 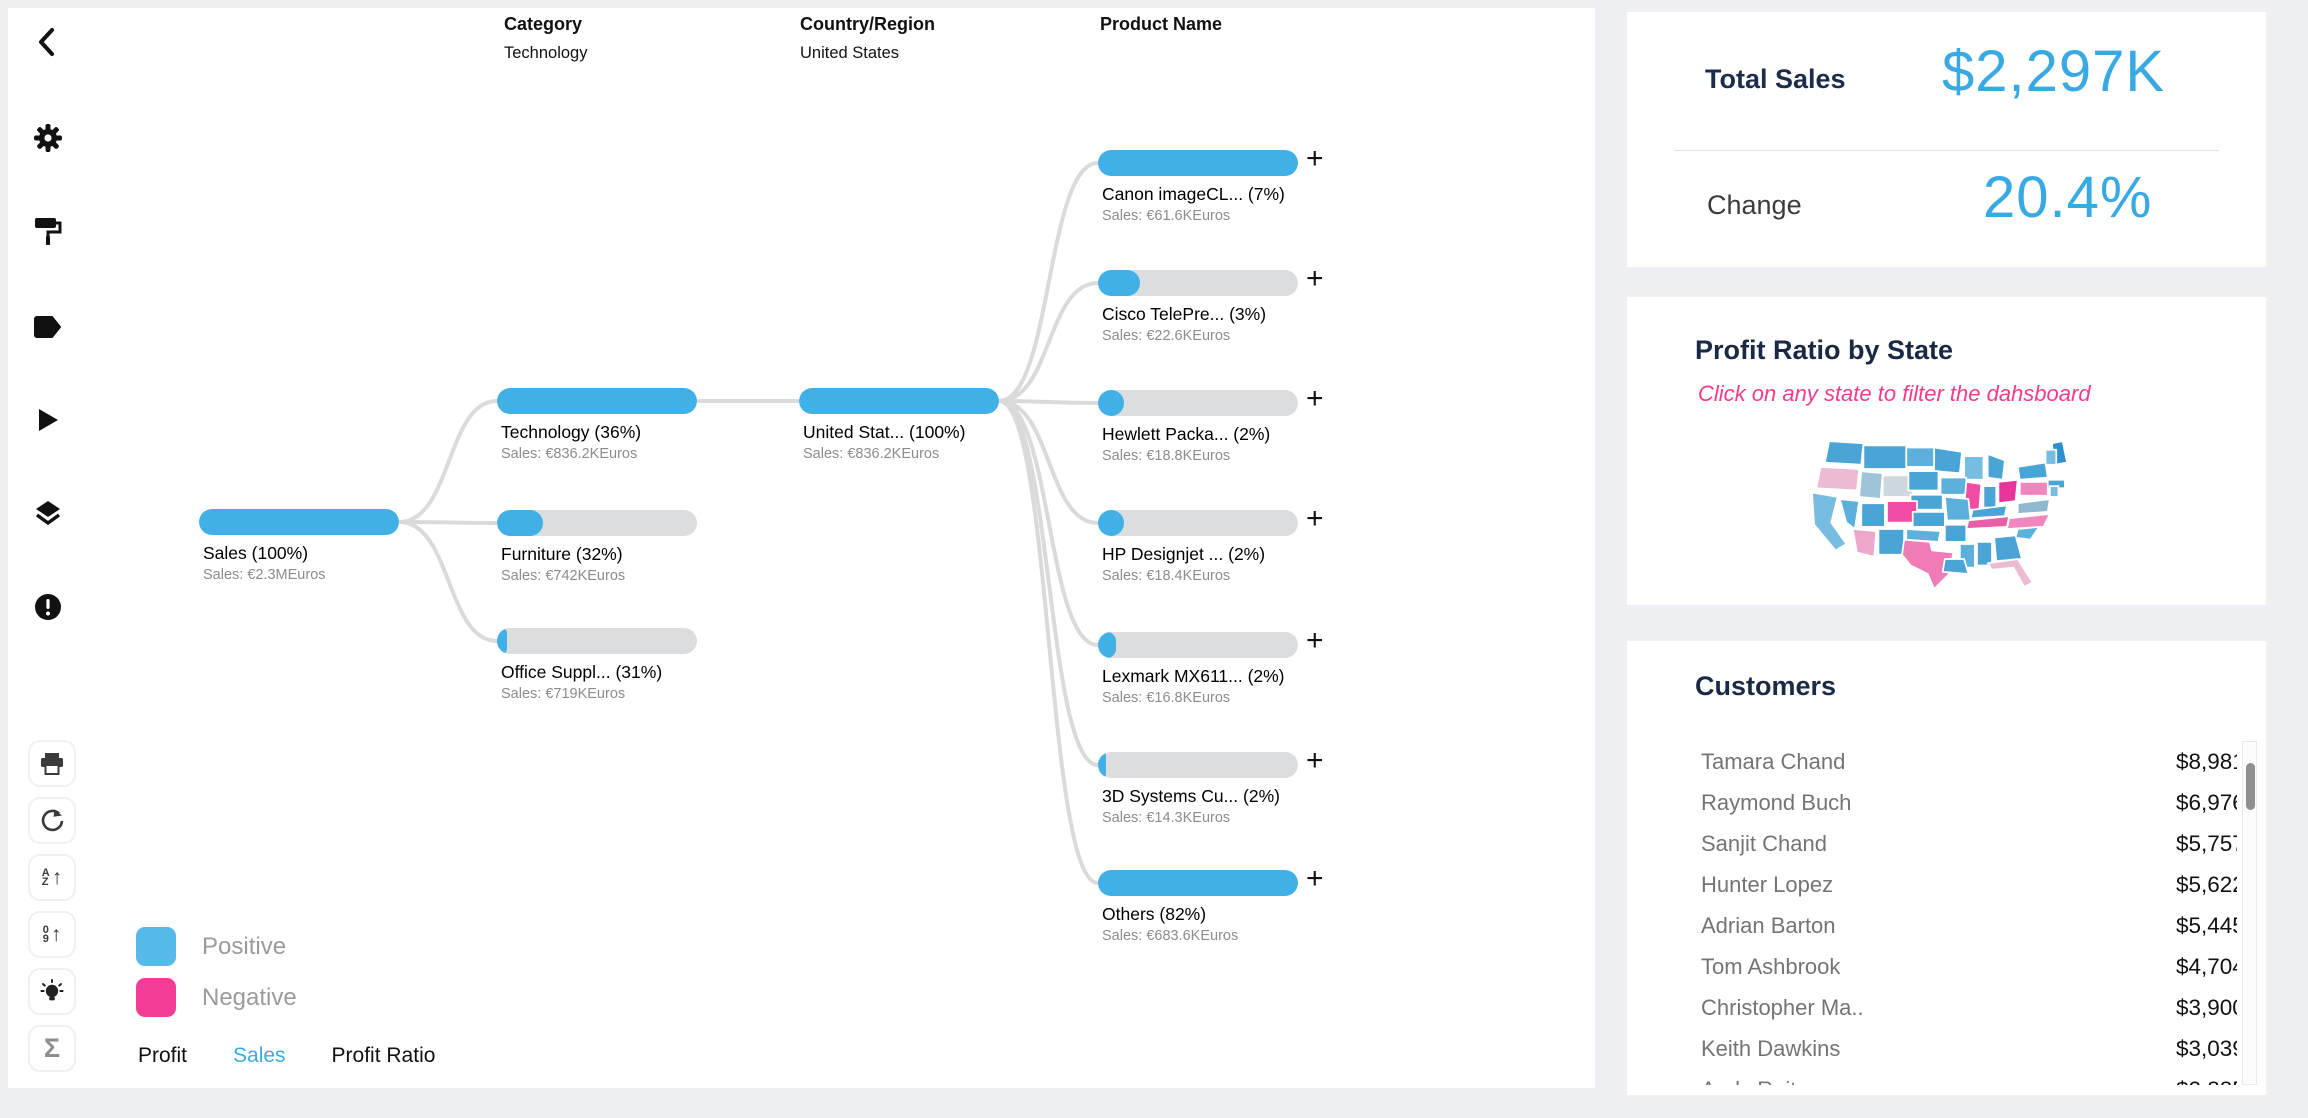 What do you see at coordinates (383, 1055) in the screenshot?
I see `tab-profit-ratio: Profit Ratio` at bounding box center [383, 1055].